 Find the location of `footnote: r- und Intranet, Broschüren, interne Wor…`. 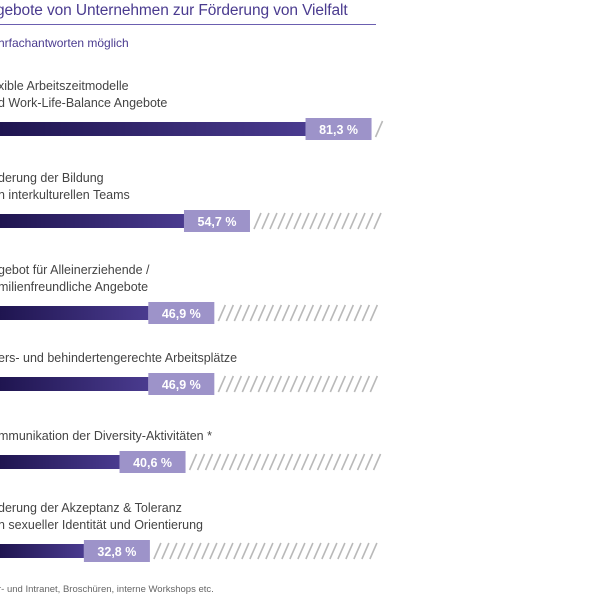

footnote: r- und Intranet, Broschüren, interne Wor… is located at coordinates (107, 589).